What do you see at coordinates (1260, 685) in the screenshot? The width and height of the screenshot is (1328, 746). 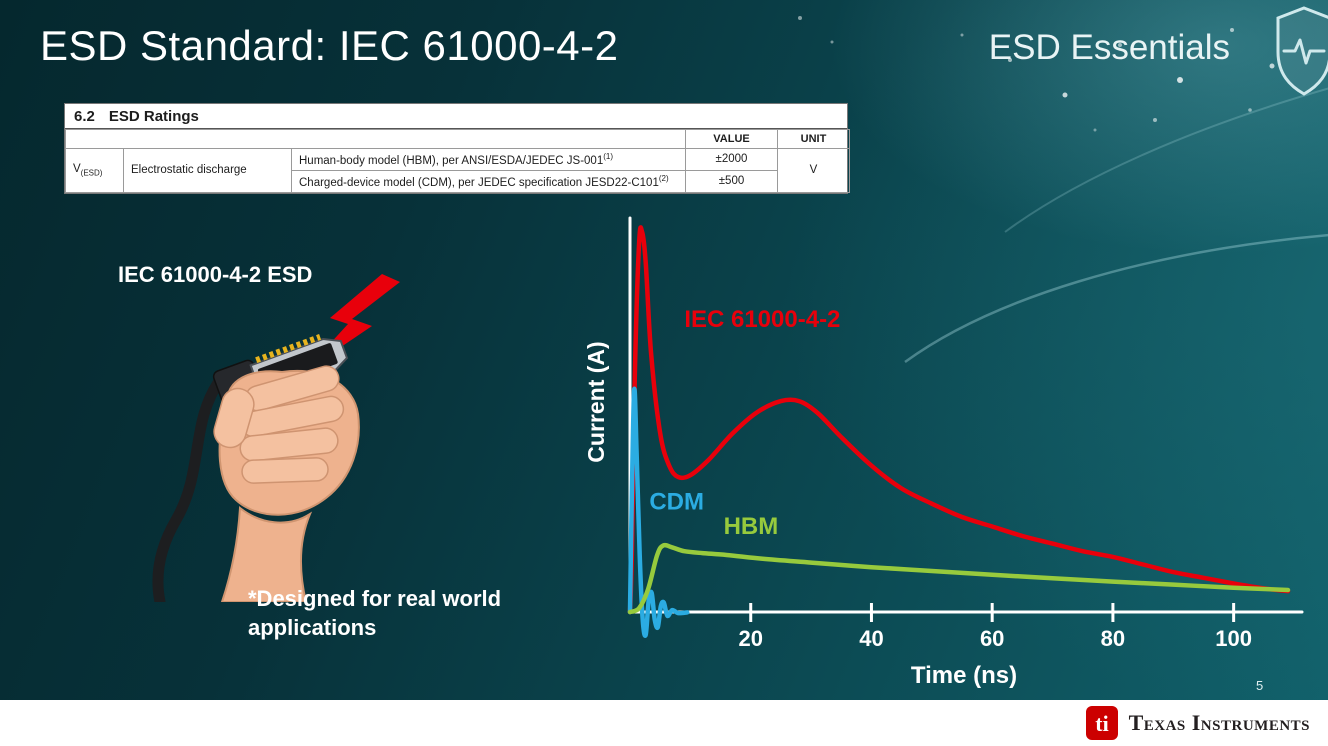 I see `page-number: 5` at bounding box center [1260, 685].